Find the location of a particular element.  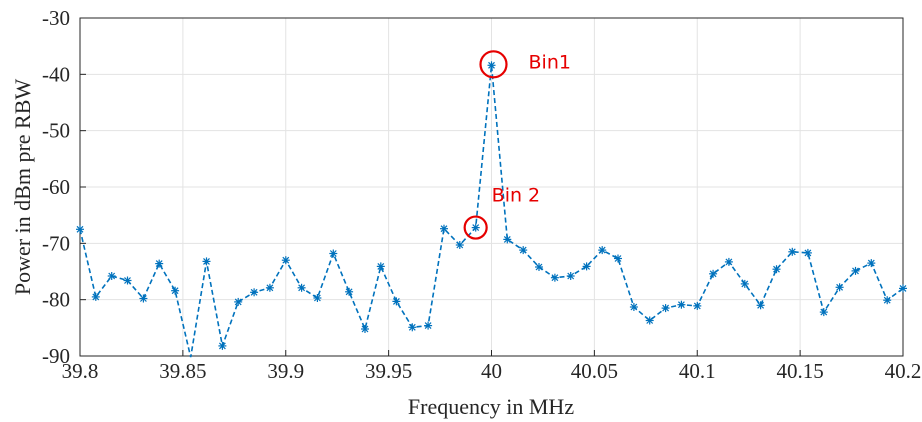

bin1-label: Bin1 is located at coordinates (550, 62).